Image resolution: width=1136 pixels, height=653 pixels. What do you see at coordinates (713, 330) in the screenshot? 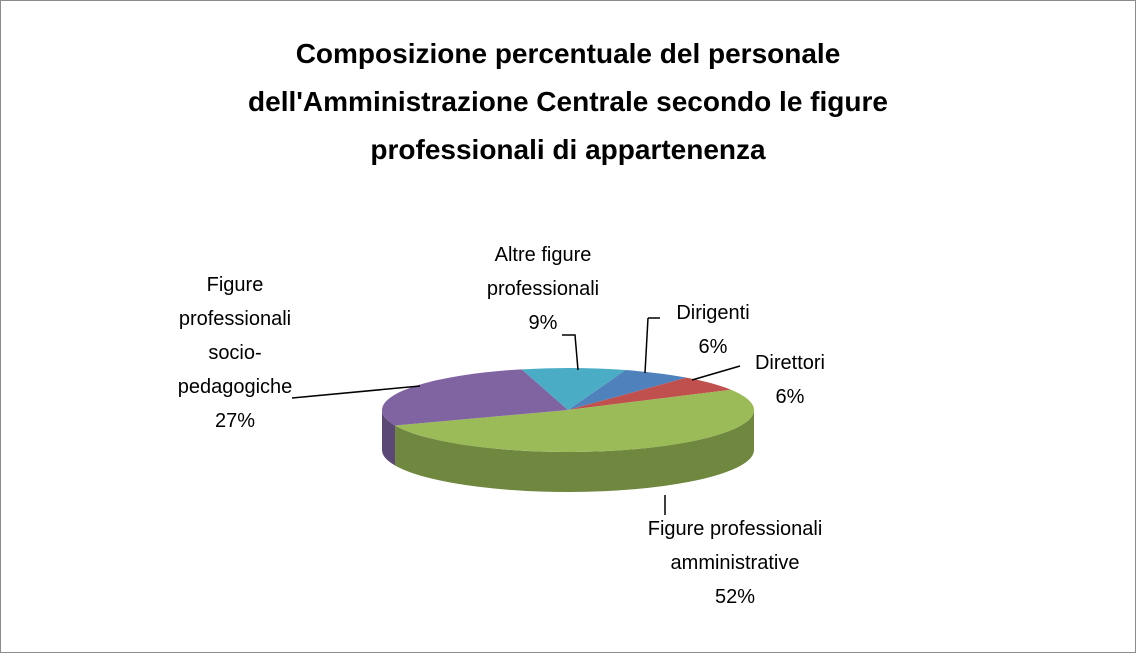
I see `data-label: Dirigenti 6%` at bounding box center [713, 330].